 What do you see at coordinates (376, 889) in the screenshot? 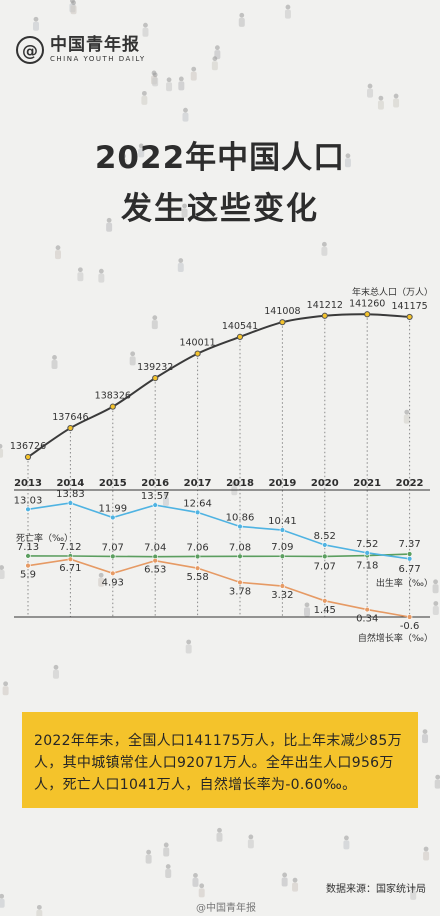
I see `data-source: 数据来源：国家统计局` at bounding box center [376, 889].